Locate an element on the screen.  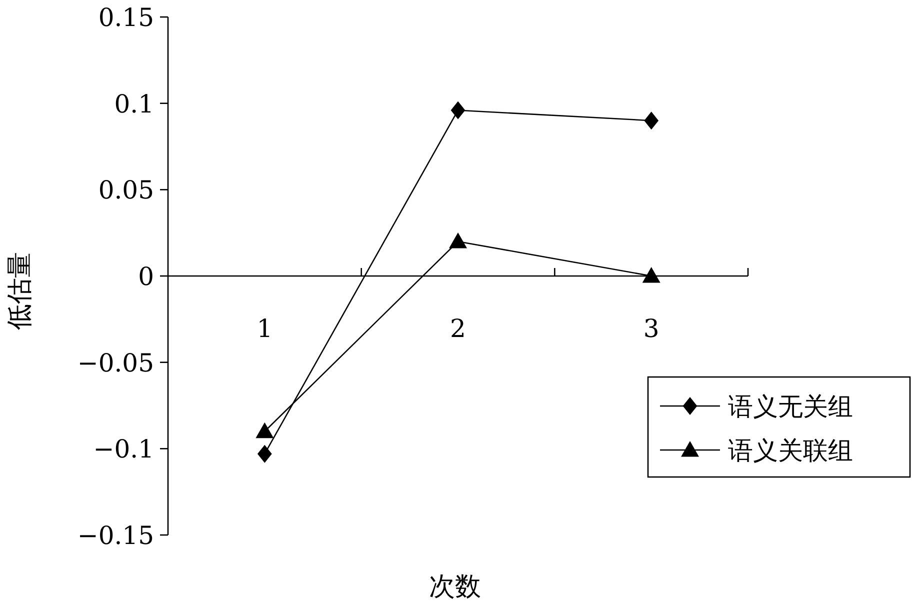
x-tick-label: 2 is located at coordinates (458, 328).